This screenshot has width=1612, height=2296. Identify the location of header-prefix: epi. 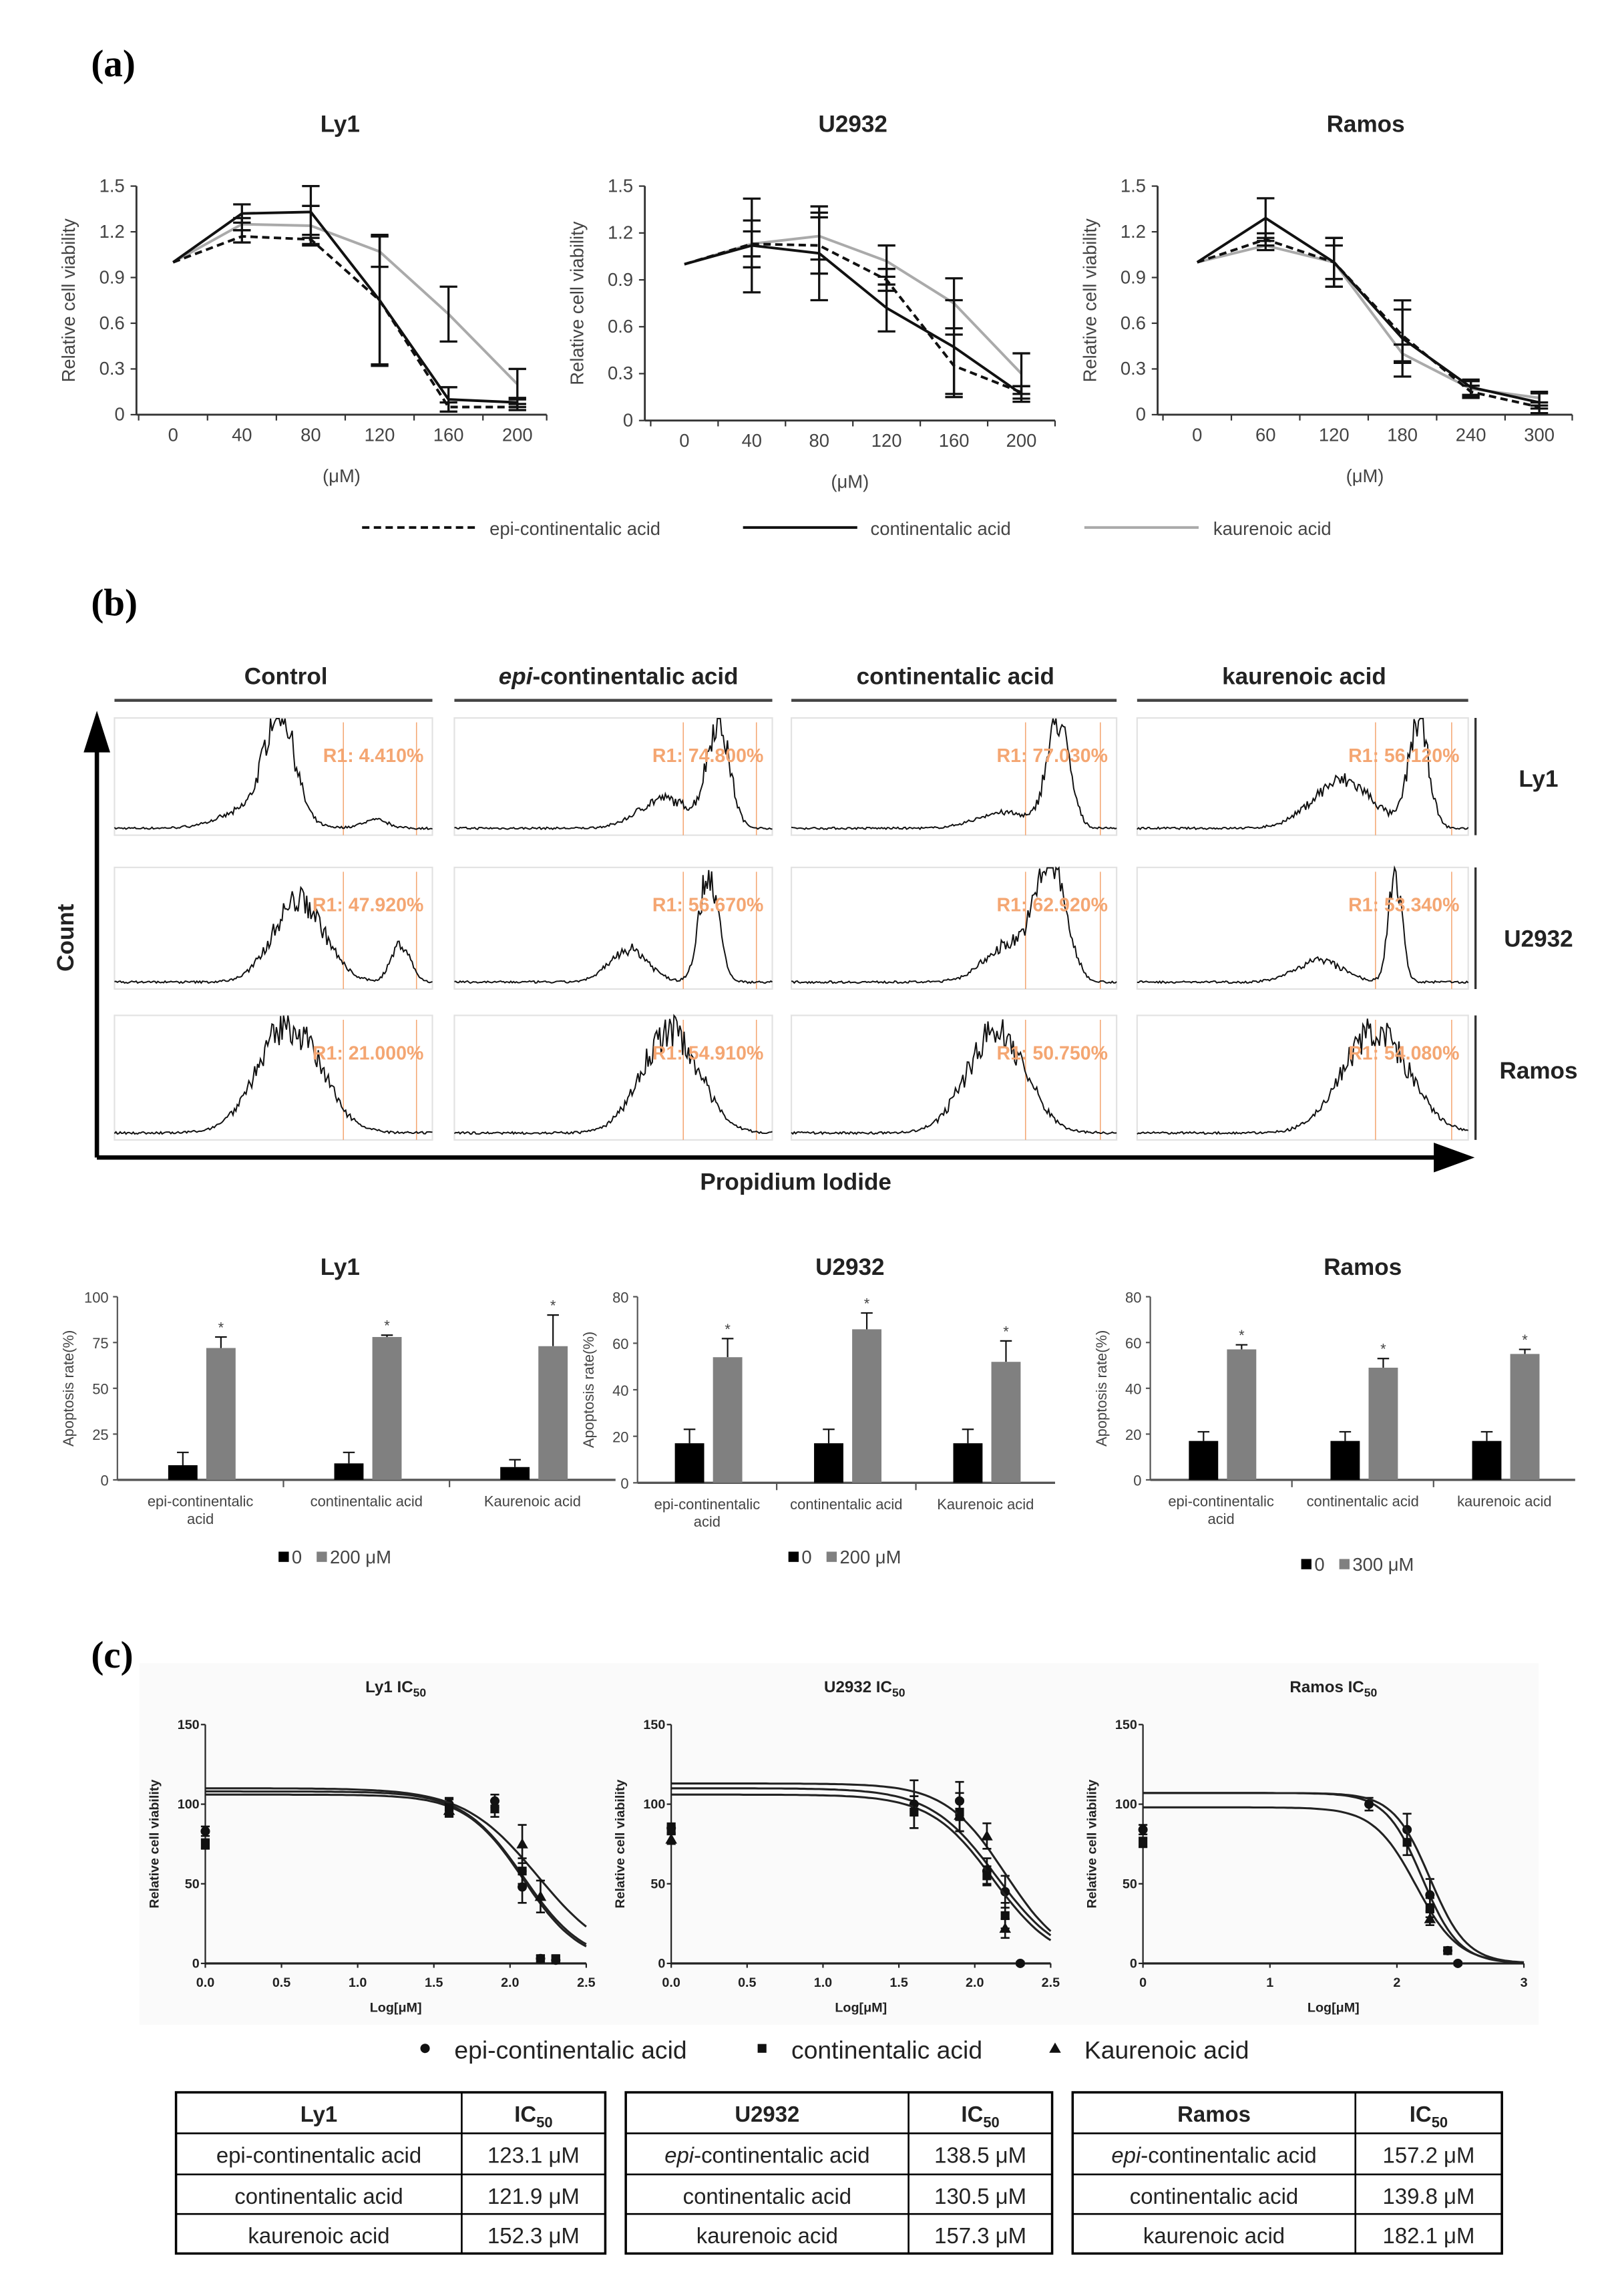
(516, 677).